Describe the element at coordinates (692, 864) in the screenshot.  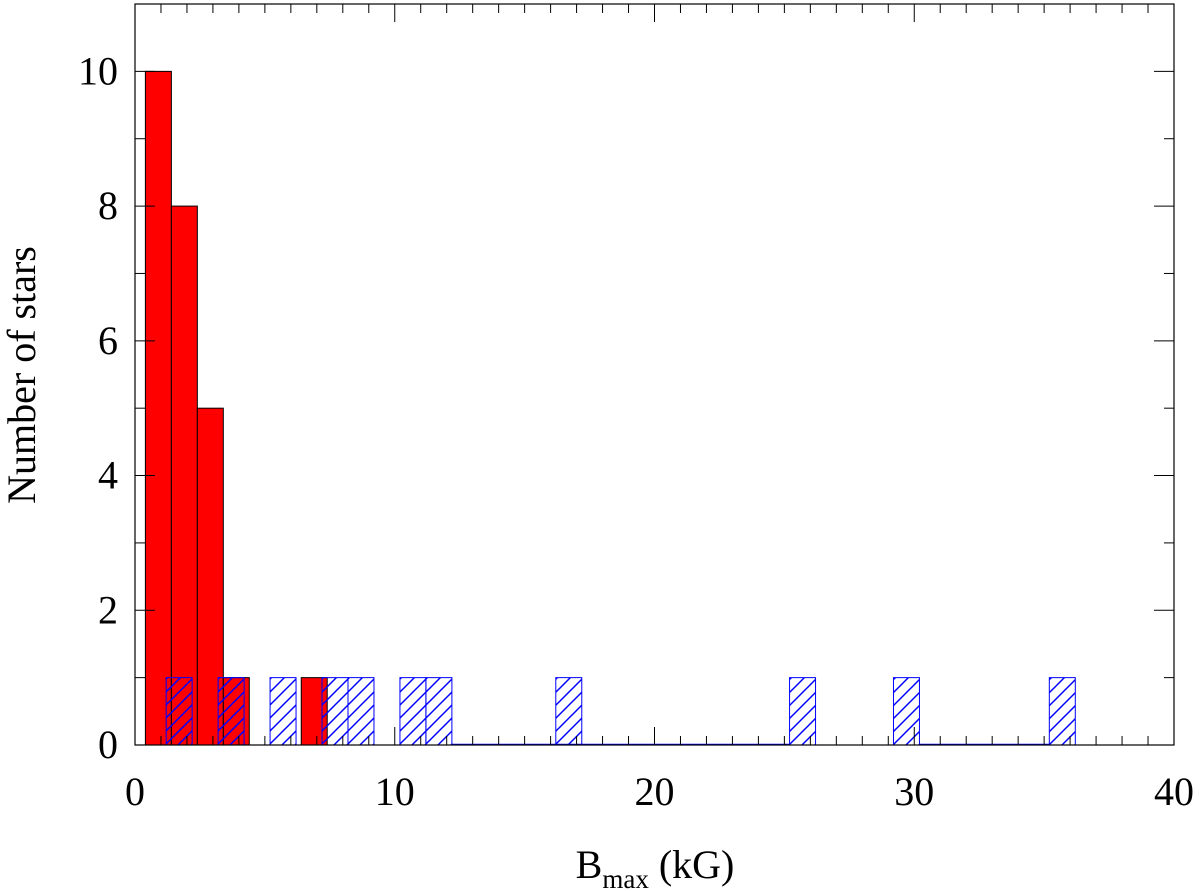
I see `x-axis-label-unit: (kG)` at that location.